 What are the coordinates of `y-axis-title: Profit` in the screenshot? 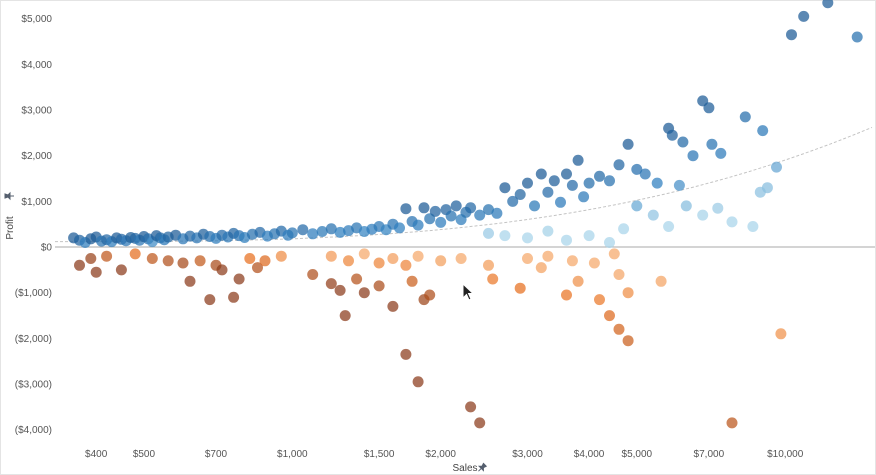 It's located at (10, 228).